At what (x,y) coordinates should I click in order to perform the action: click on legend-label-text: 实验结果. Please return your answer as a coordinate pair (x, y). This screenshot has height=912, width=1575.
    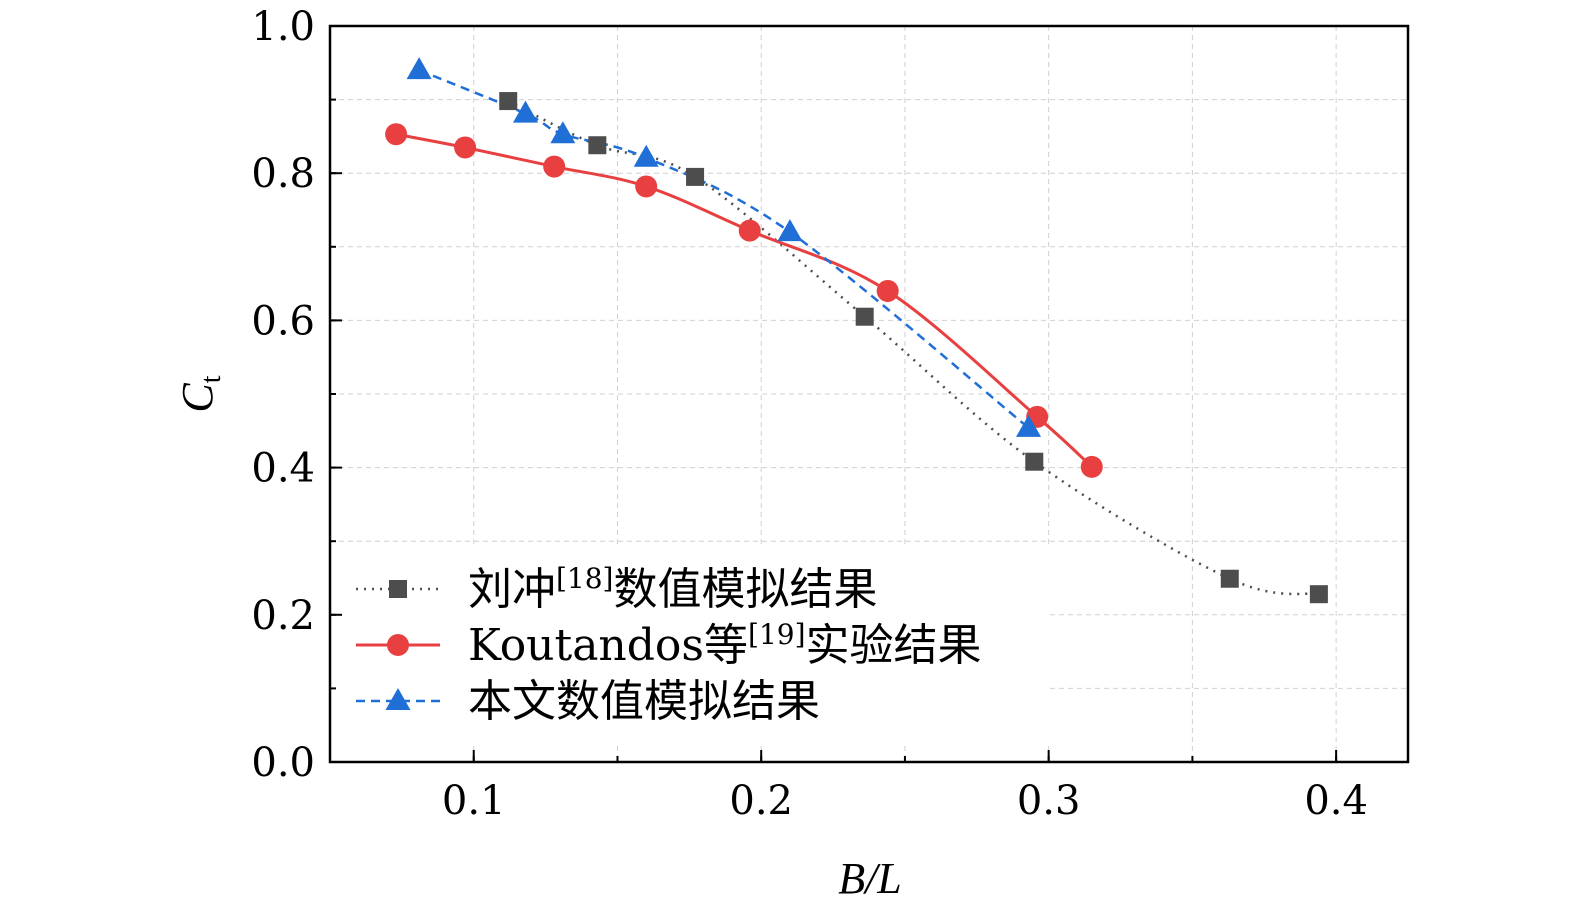
    Looking at the image, I should click on (894, 645).